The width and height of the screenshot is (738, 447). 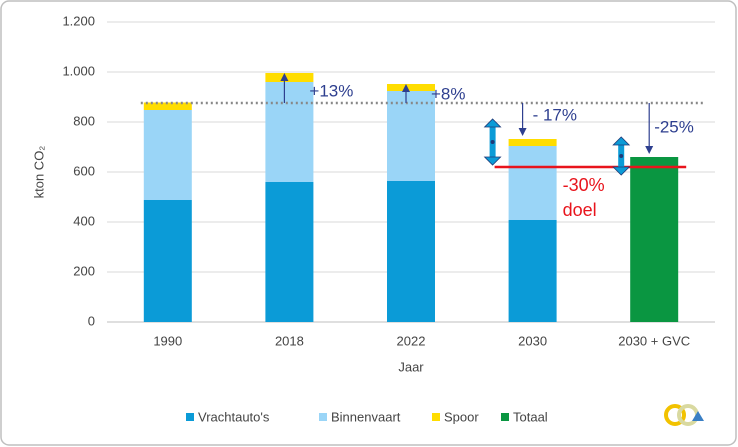 I want to click on x-tick-label: 2018, so click(x=289, y=340).